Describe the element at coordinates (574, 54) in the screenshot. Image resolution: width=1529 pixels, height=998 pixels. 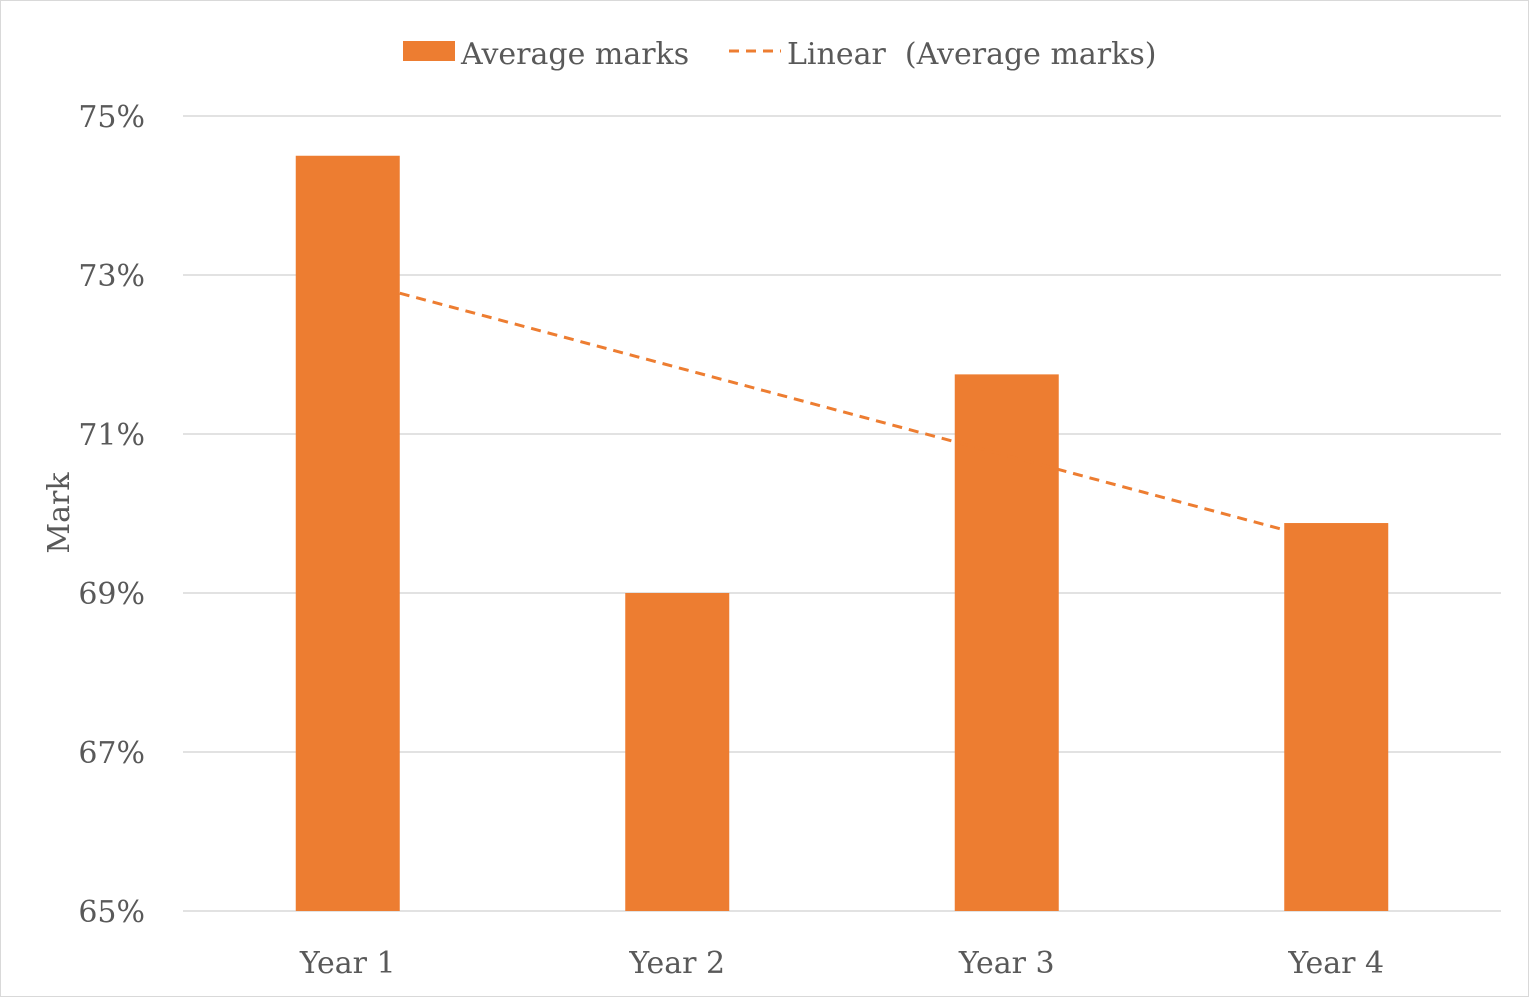
I see `legend-label-average-marks: Average marks` at that location.